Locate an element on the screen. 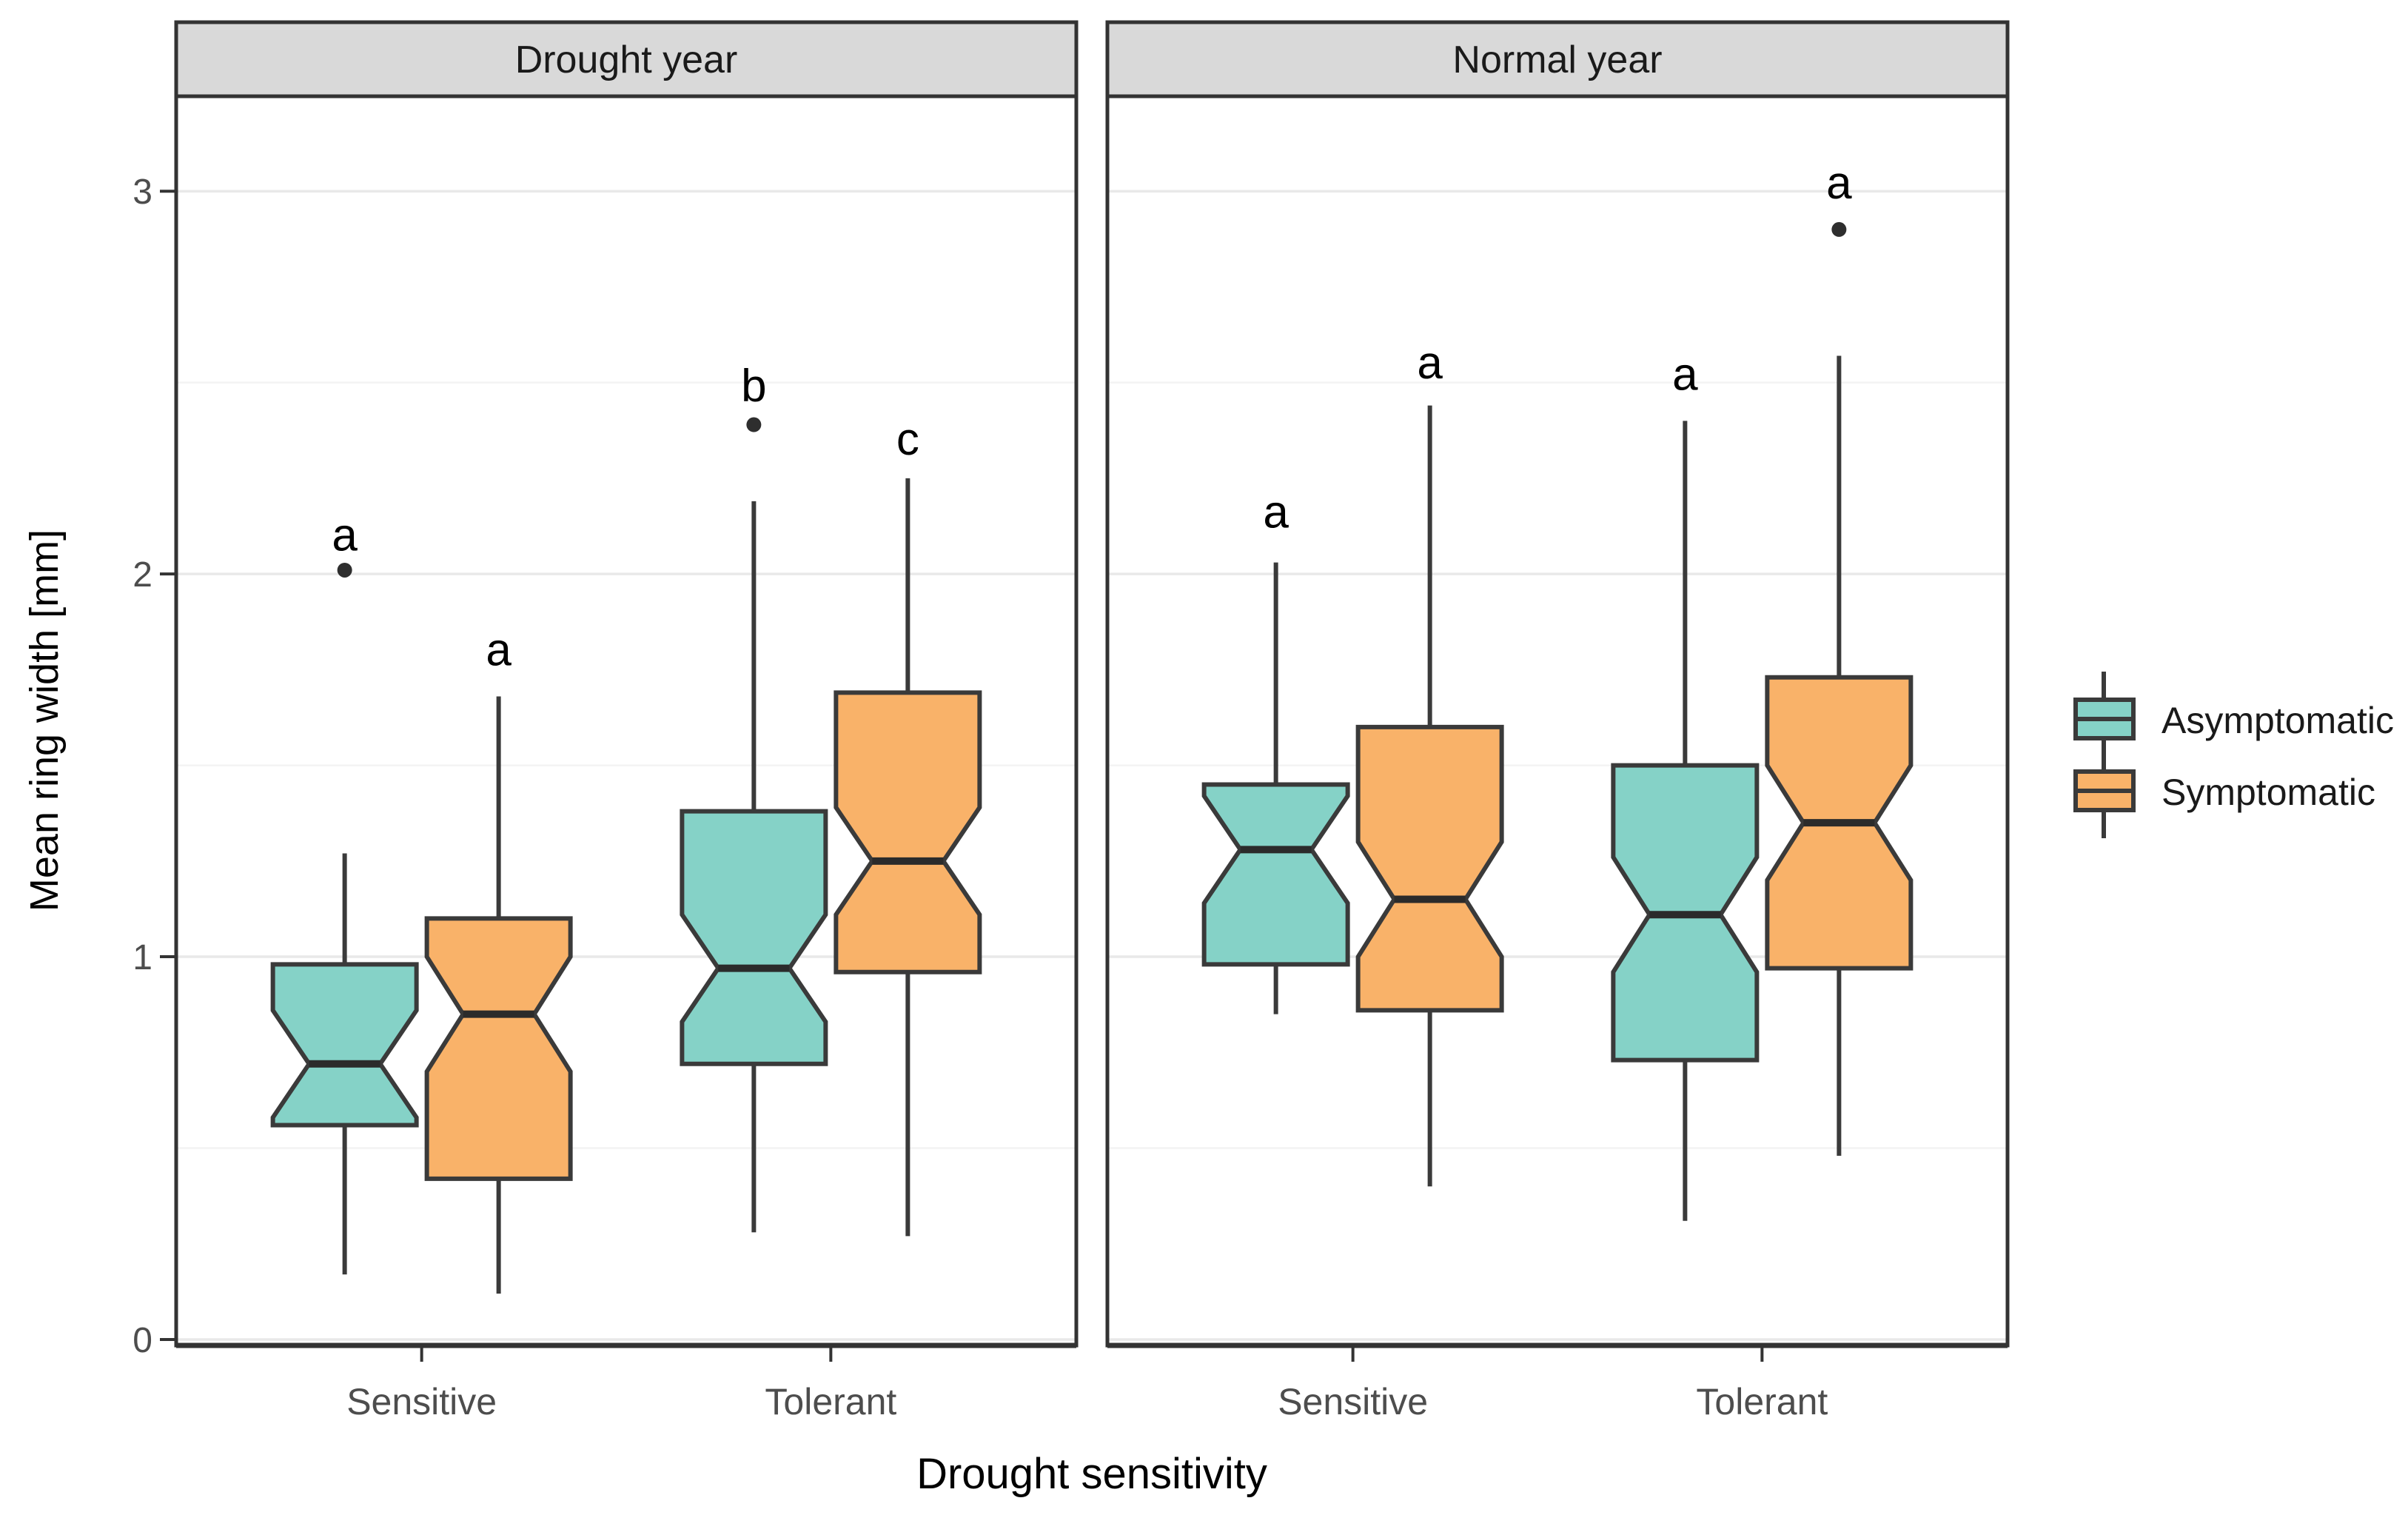 This screenshot has height=1535, width=2408. y-tick-label: 2 is located at coordinates (142, 575).